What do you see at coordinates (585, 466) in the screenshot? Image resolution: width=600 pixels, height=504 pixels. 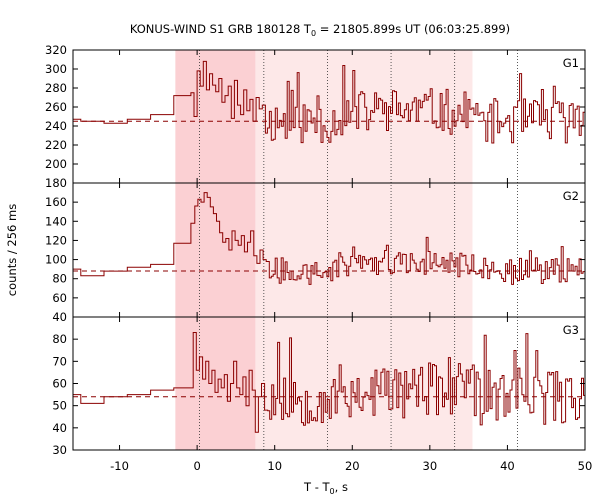 I see `xtick-label-50: 50` at bounding box center [585, 466].